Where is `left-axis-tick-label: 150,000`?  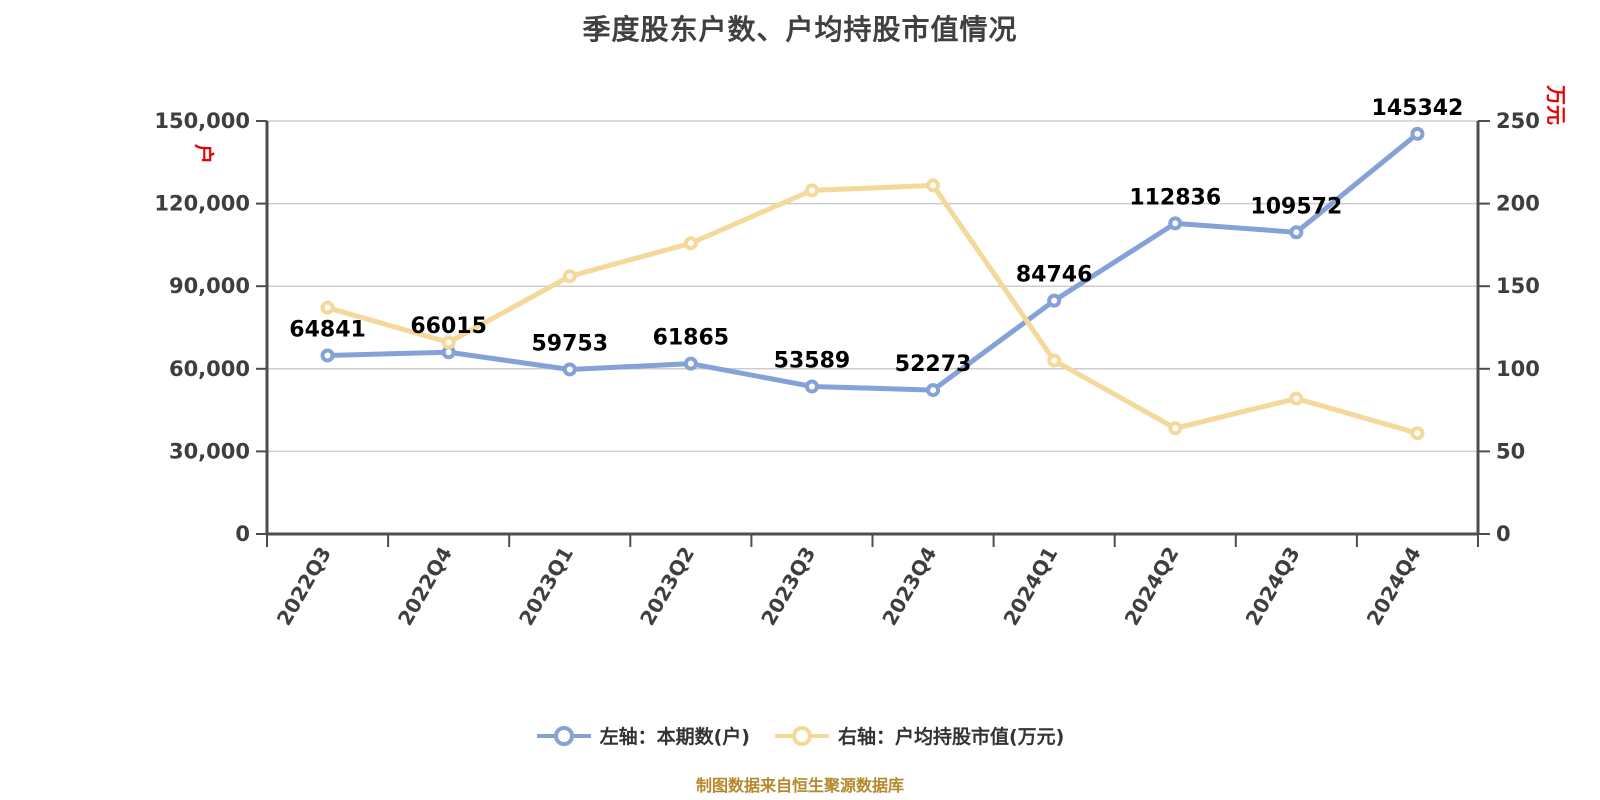 left-axis-tick-label: 150,000 is located at coordinates (202, 121).